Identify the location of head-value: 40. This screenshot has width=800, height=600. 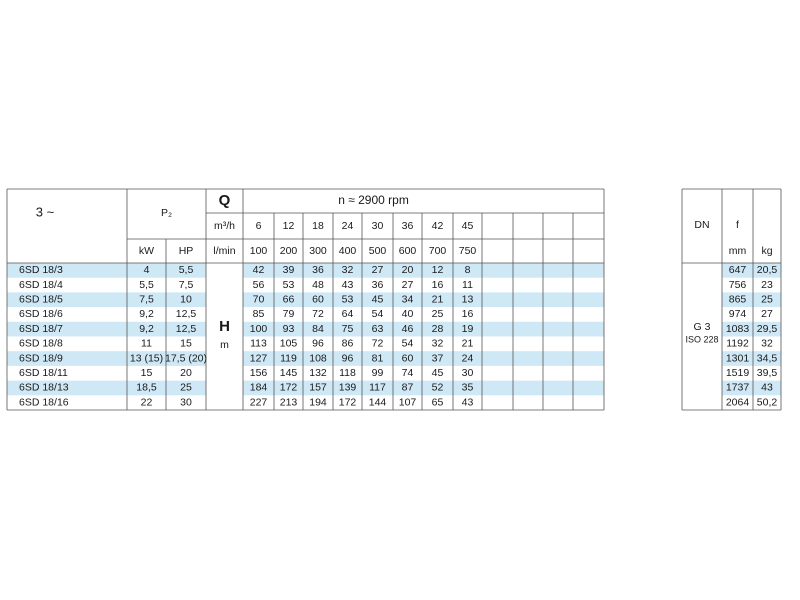
(408, 314).